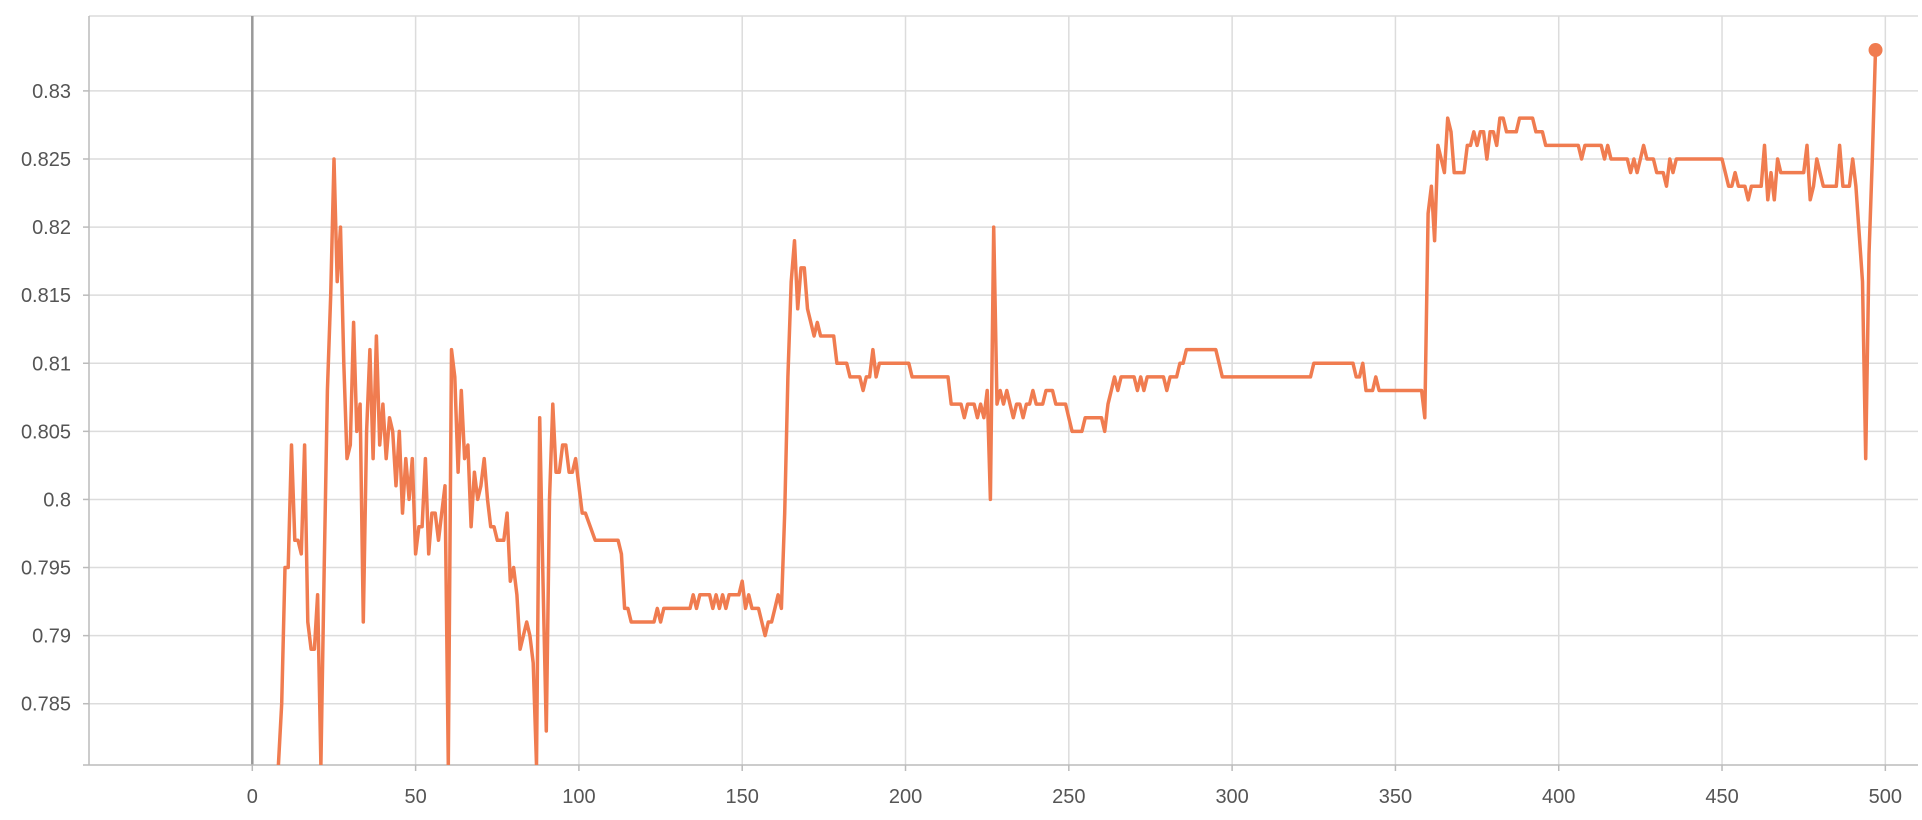  Describe the element at coordinates (46, 705) in the screenshot. I see `y-tick-label: 0.785` at that location.